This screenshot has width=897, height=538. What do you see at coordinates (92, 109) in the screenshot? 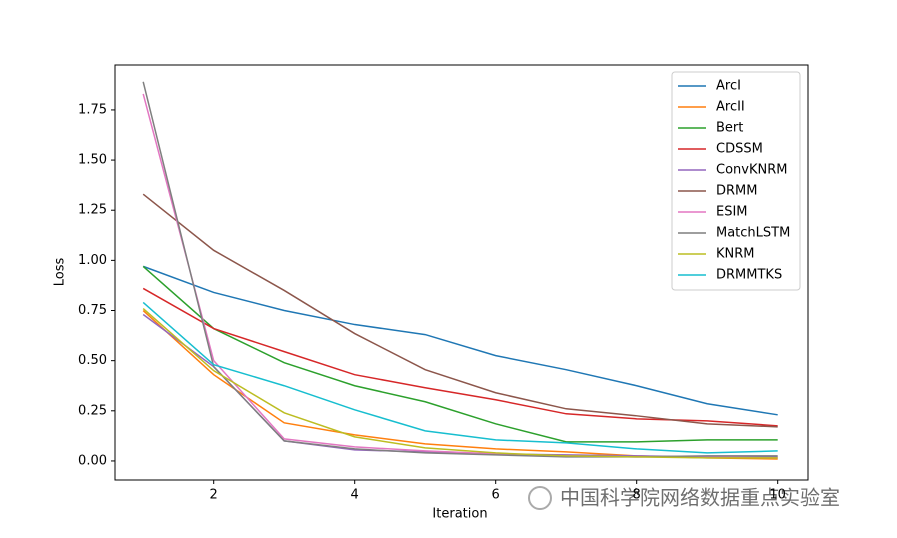
I see `y-tick-label: 1.75` at bounding box center [92, 109].